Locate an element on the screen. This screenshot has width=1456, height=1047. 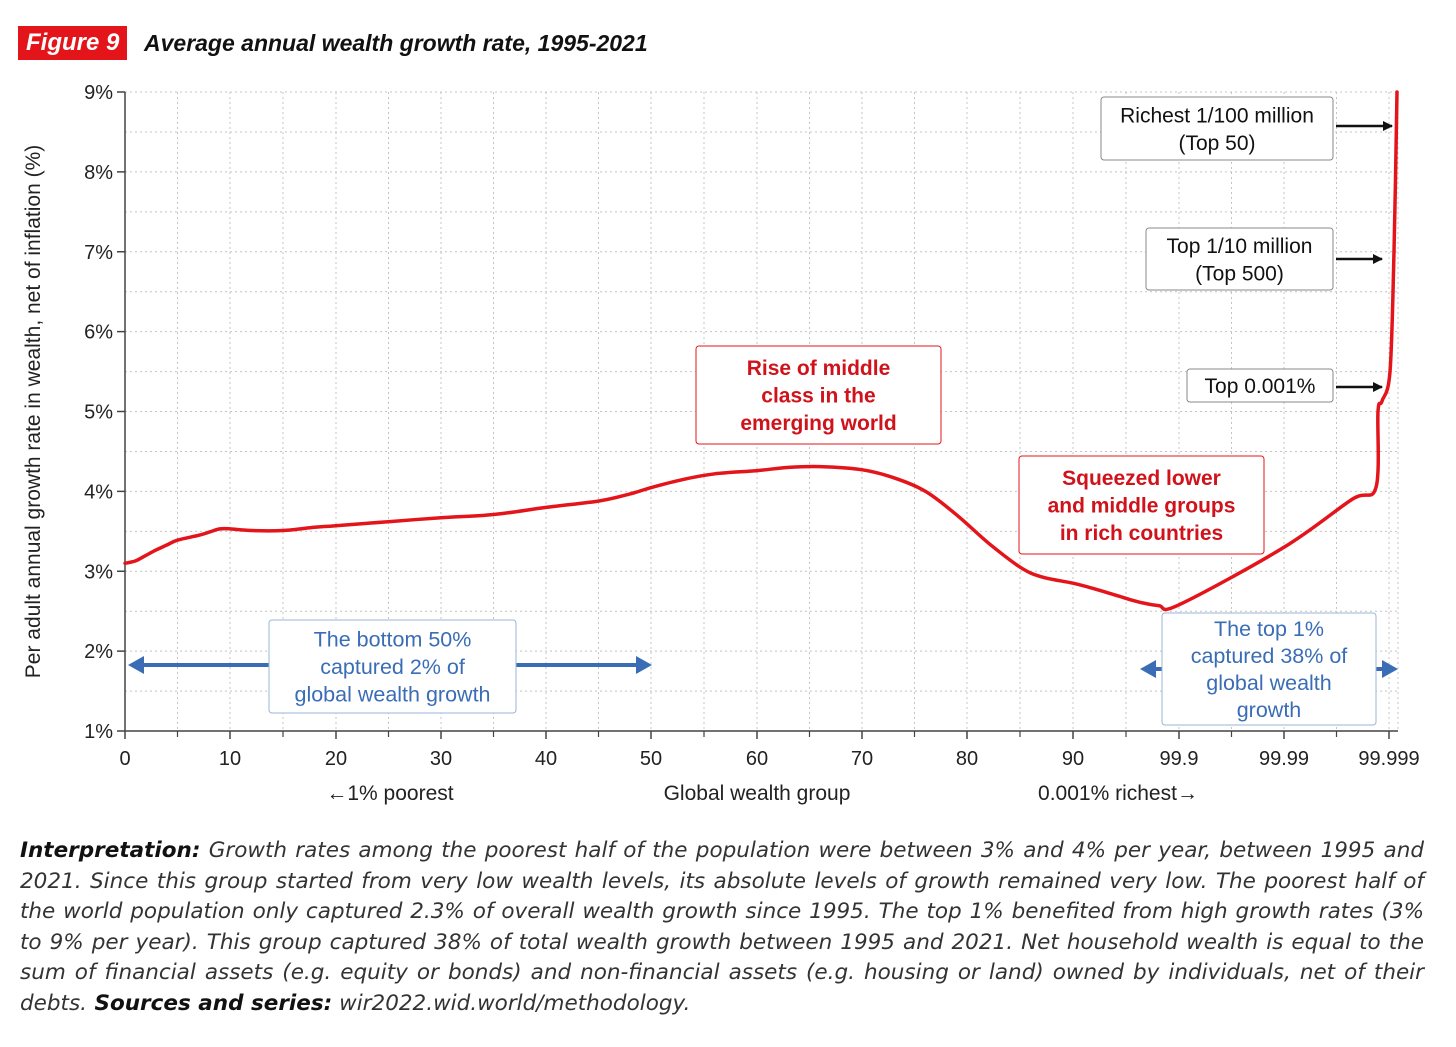
richest-100m-line: Richest 1/100 million is located at coordinates (1217, 115).